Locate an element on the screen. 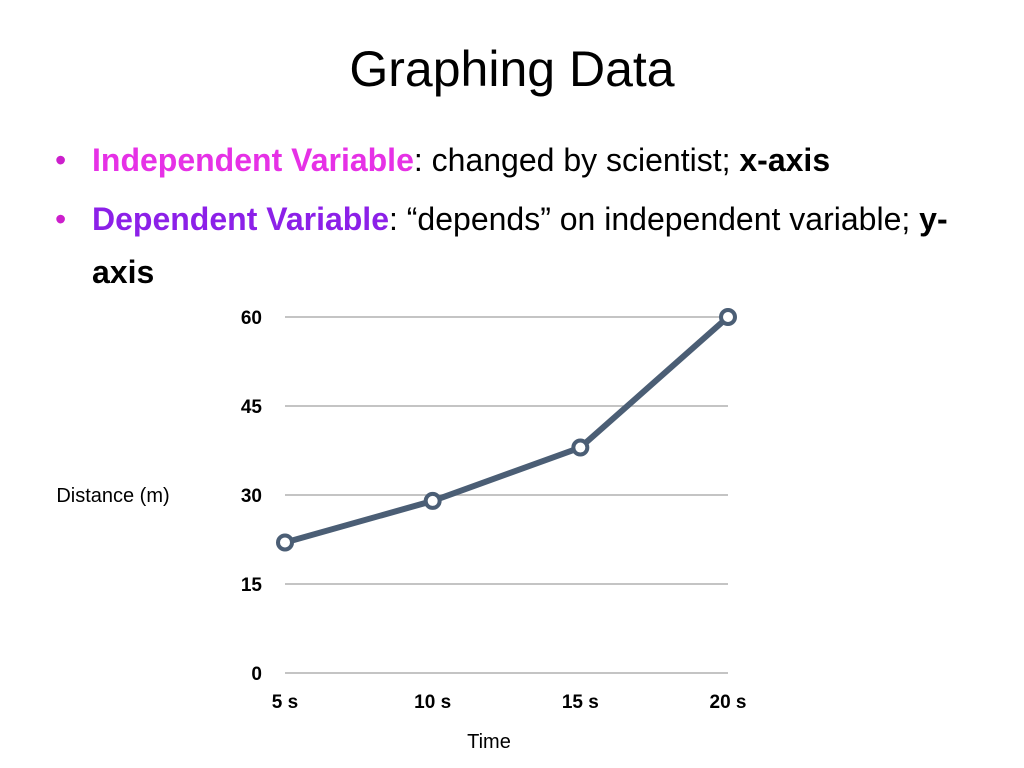  data-points is located at coordinates (506, 430).